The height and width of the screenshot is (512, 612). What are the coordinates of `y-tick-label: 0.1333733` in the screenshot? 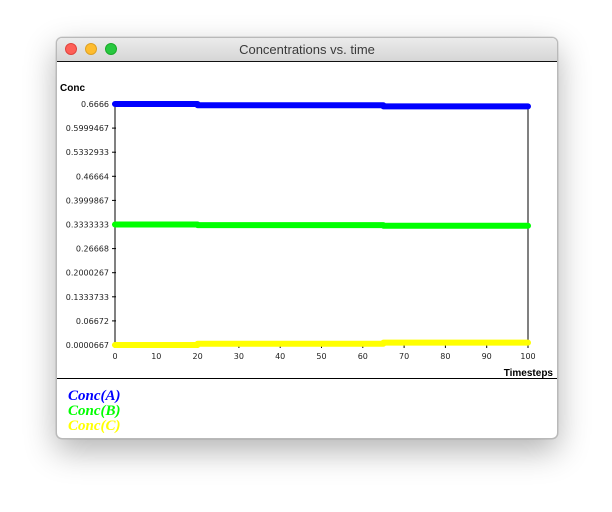 It's located at (87, 297).